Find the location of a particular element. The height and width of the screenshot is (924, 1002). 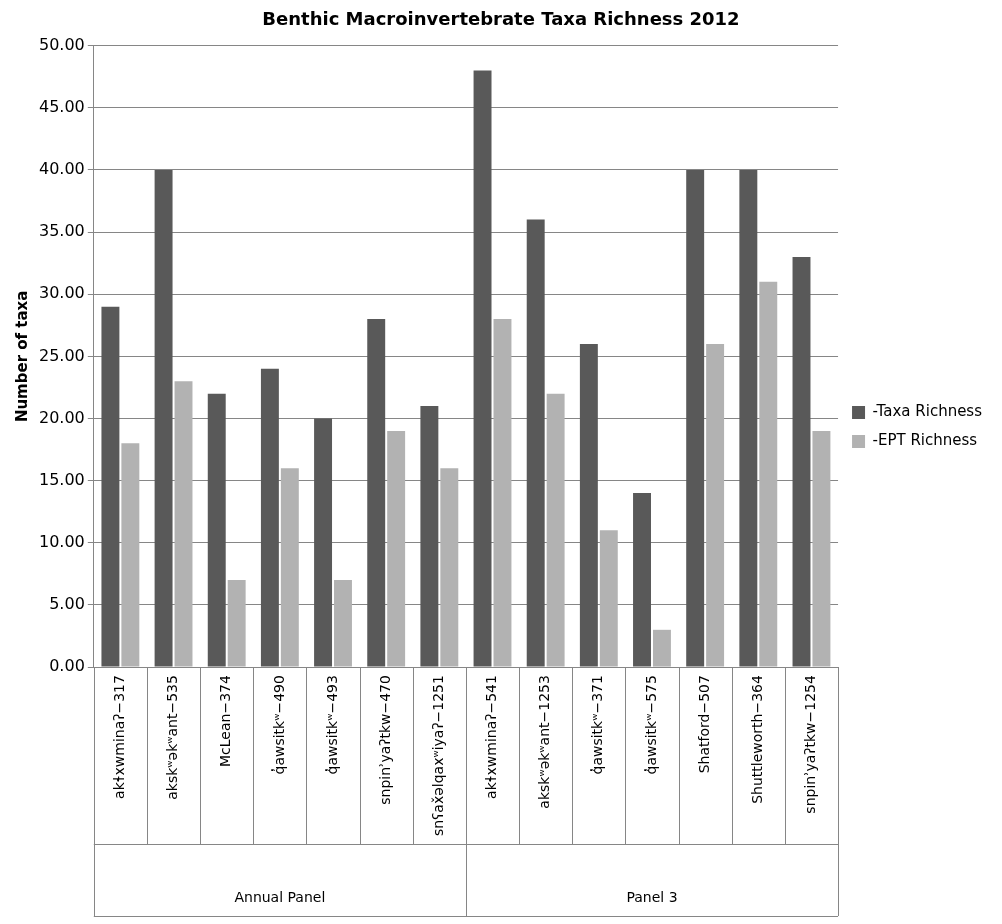

y-tick-label: 25.00 is located at coordinates (61, 355).